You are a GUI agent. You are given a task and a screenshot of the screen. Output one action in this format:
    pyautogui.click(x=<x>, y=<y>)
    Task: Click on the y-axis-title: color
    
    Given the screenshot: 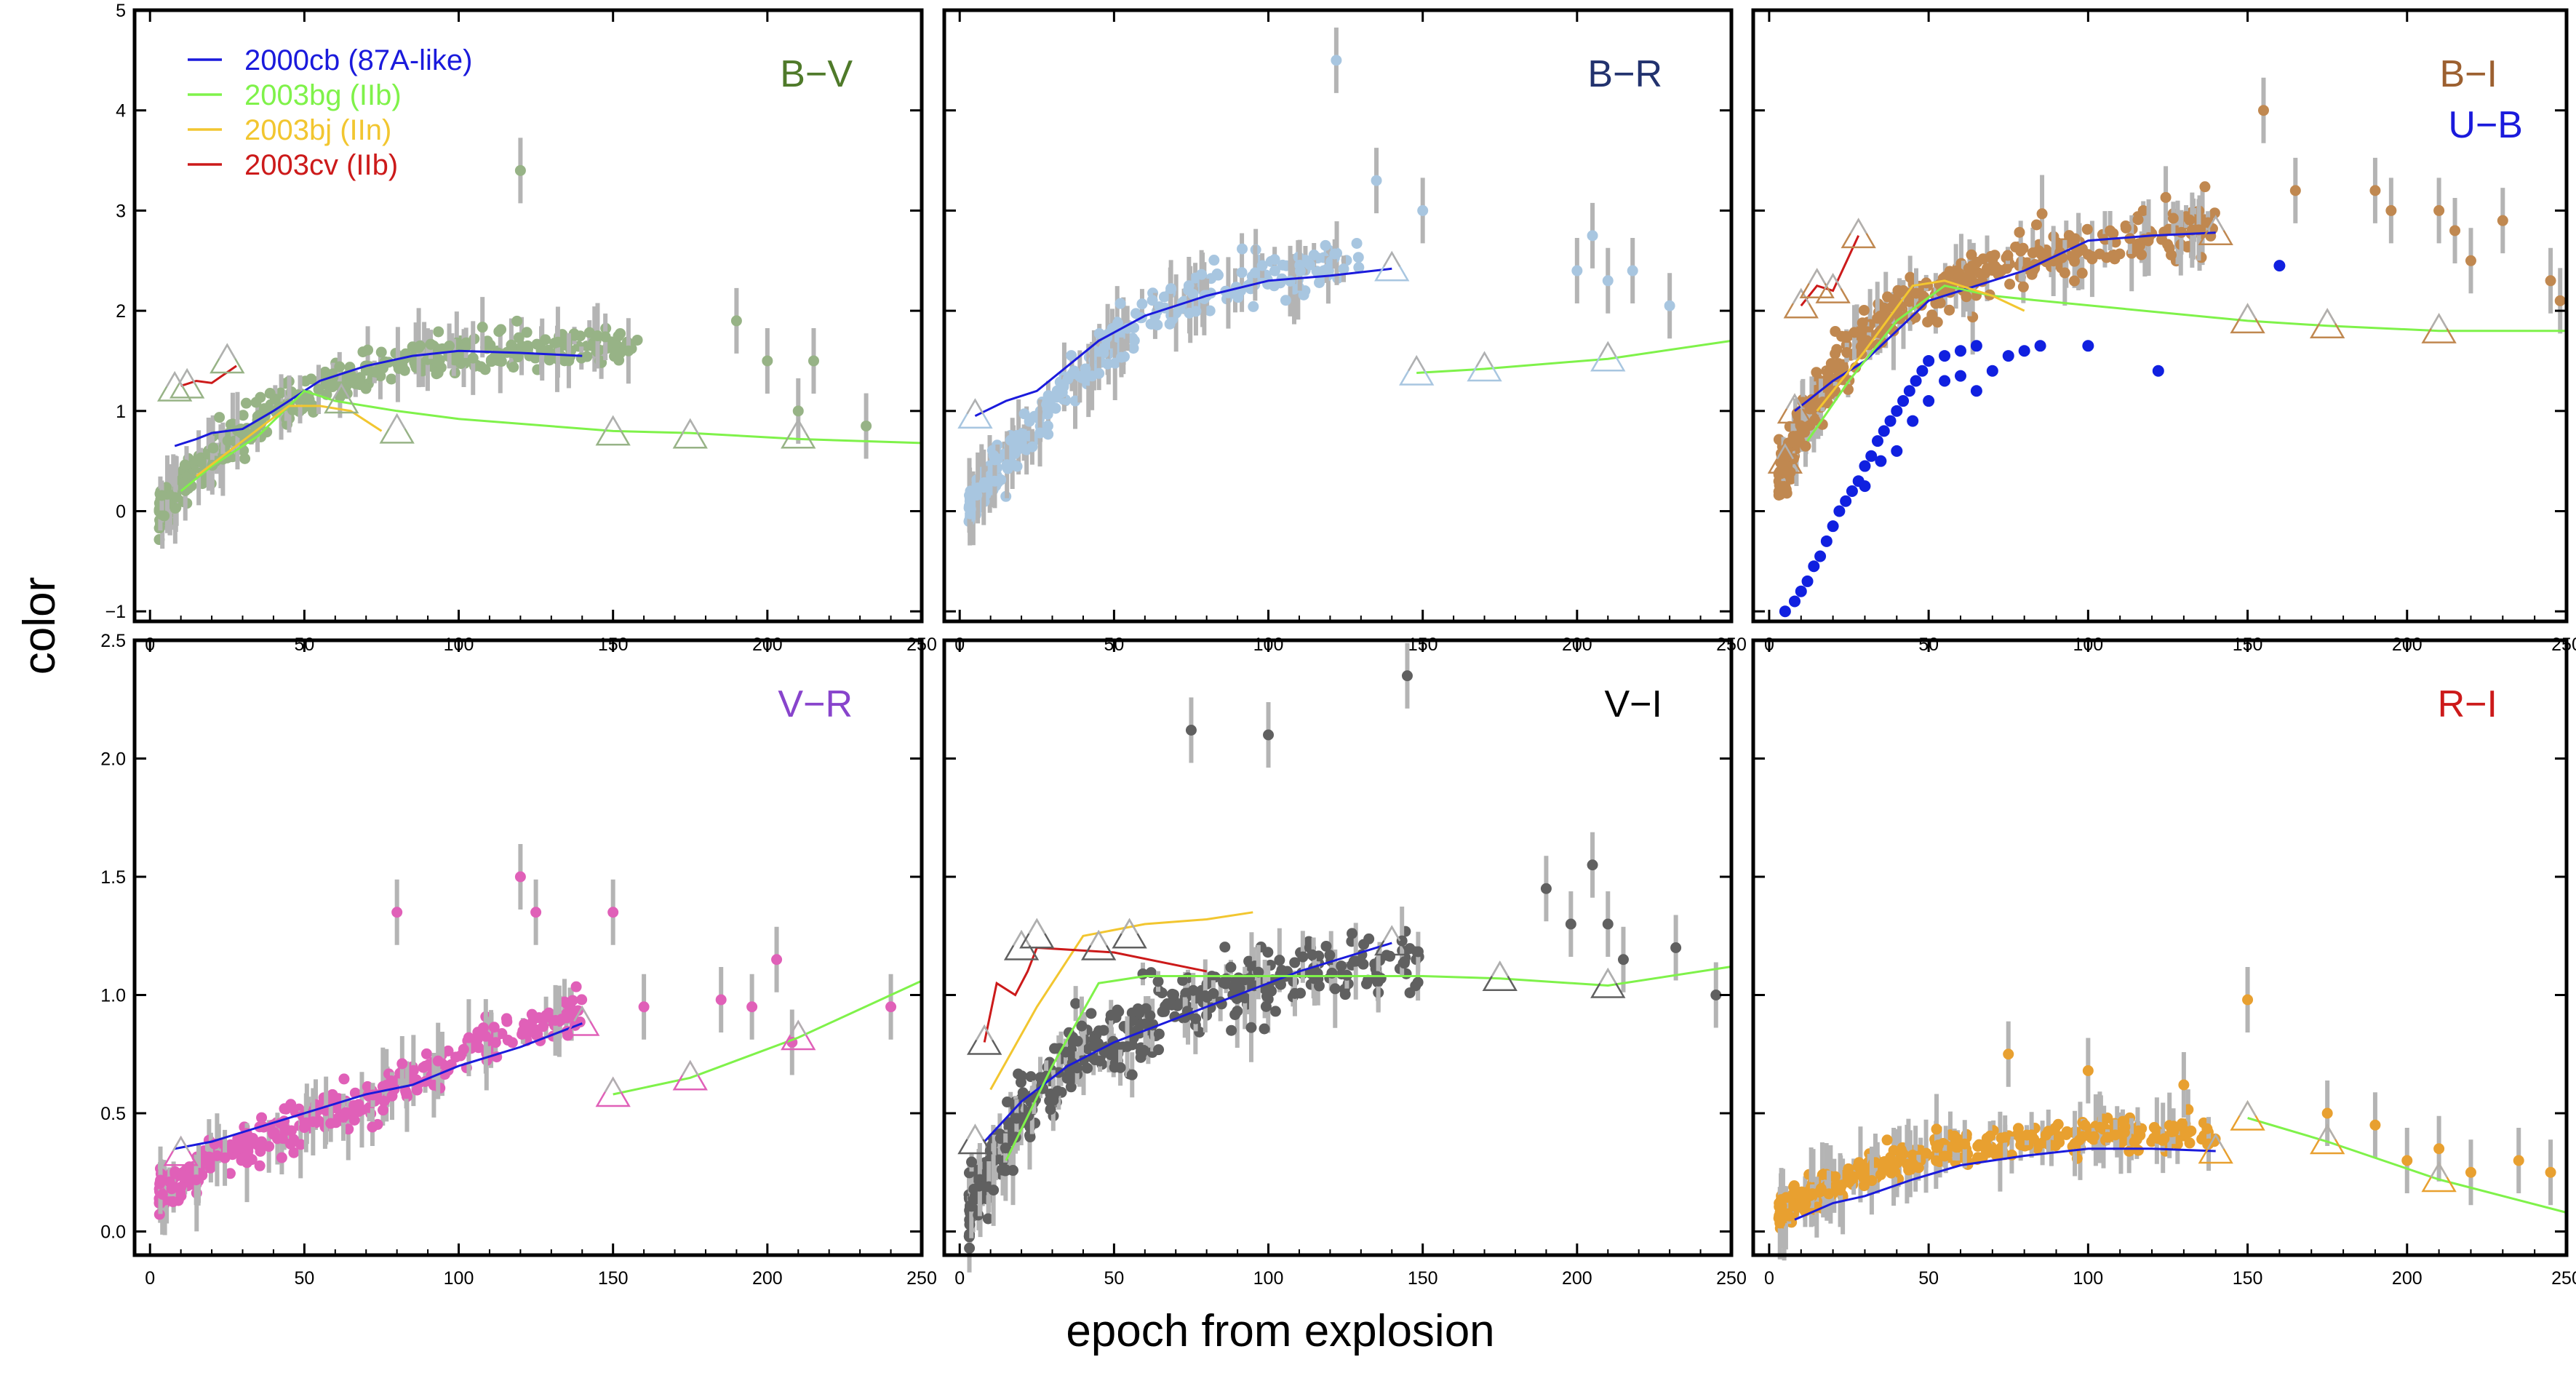 What is the action you would take?
    pyautogui.click(x=40, y=625)
    